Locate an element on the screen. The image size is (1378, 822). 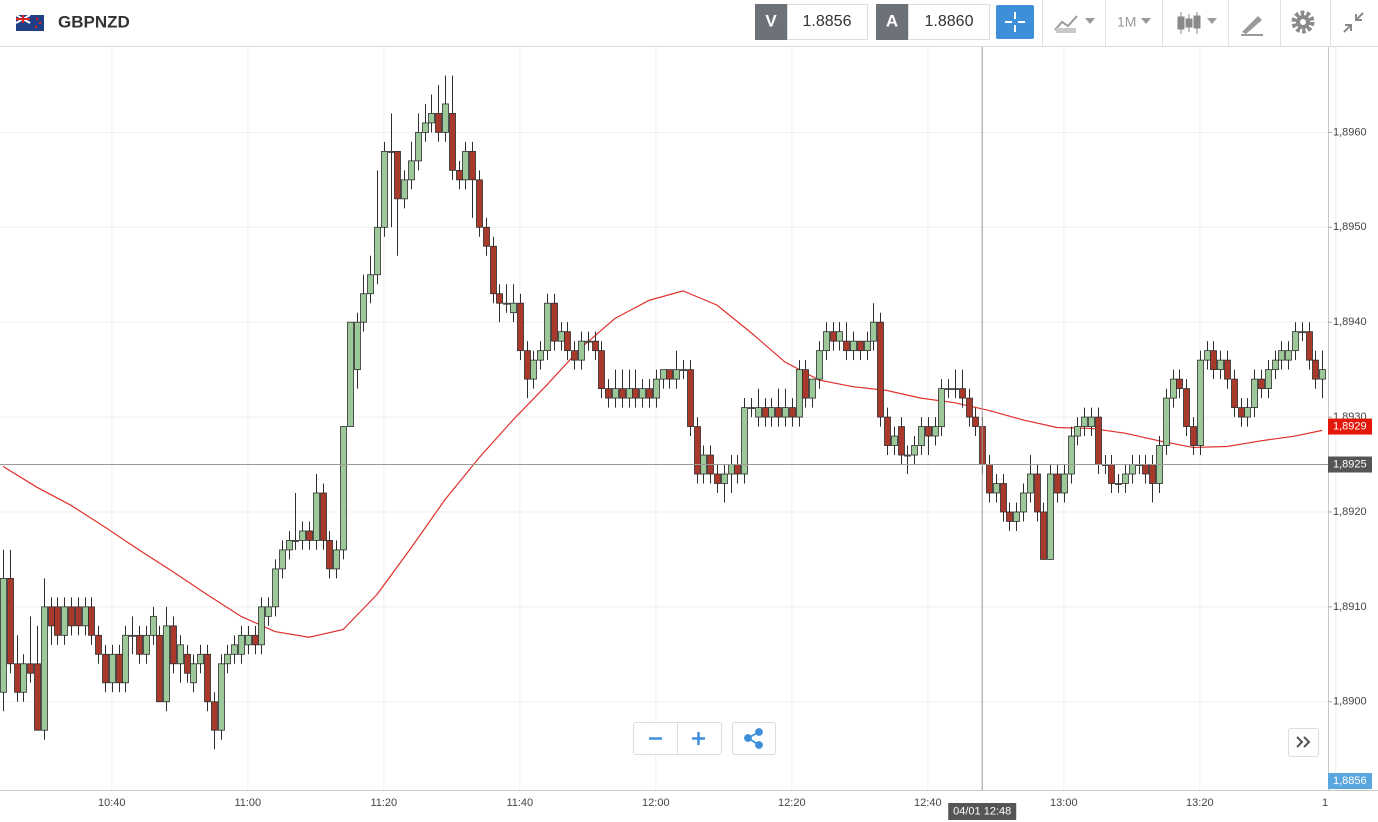
x-tick-label: 13:40 is located at coordinates (1336, 803).